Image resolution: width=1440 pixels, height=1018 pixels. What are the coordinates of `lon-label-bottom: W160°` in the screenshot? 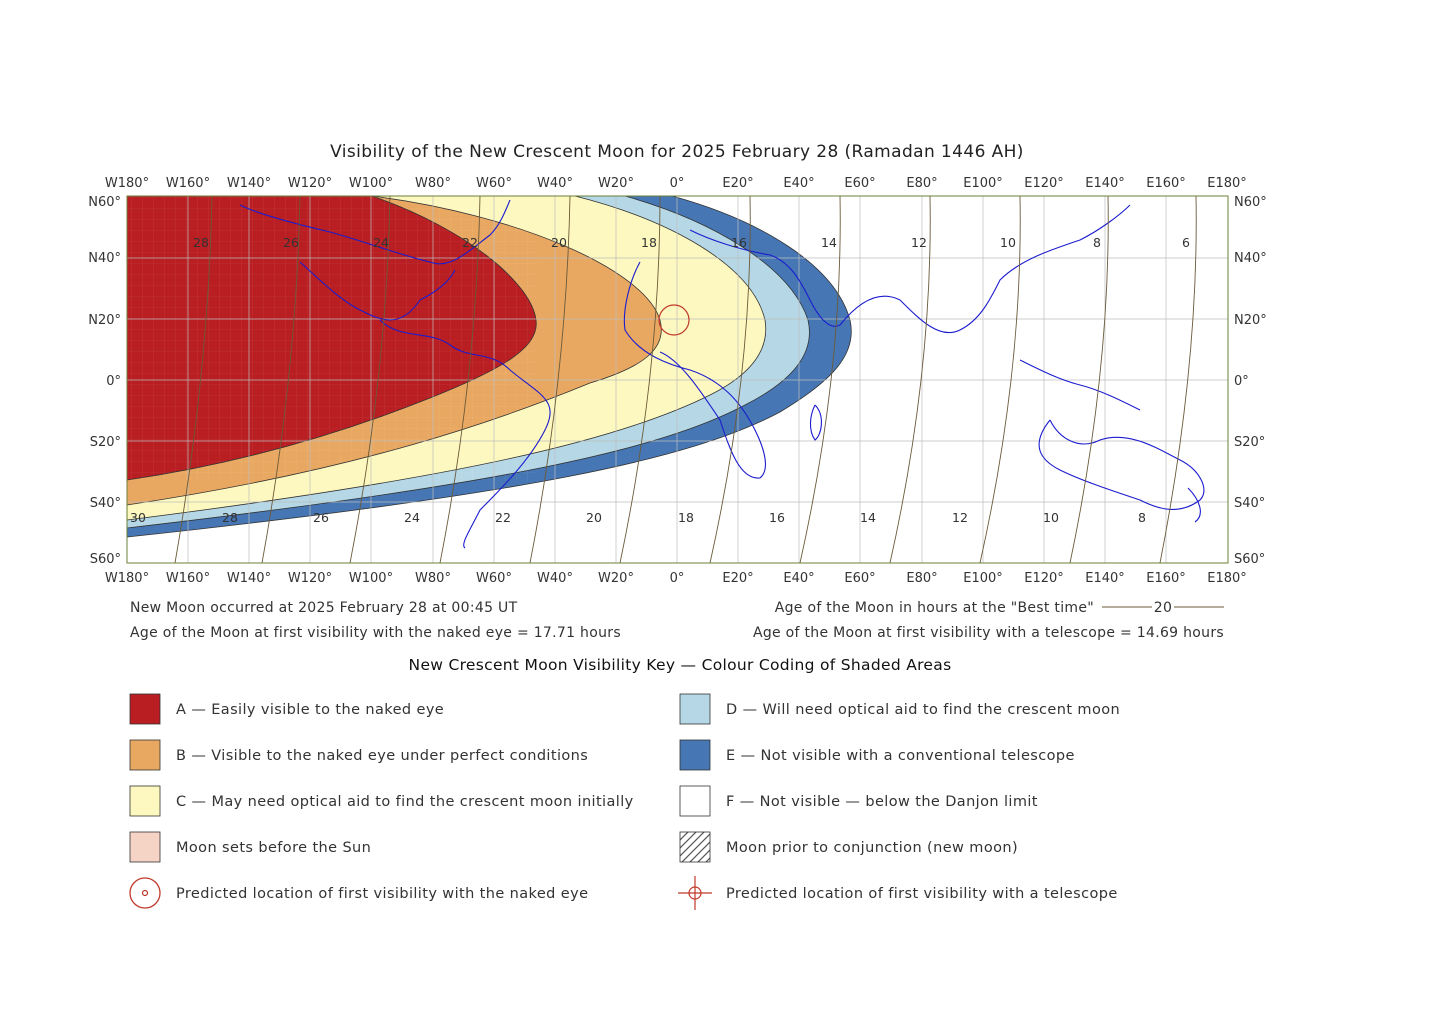 It's located at (188, 578).